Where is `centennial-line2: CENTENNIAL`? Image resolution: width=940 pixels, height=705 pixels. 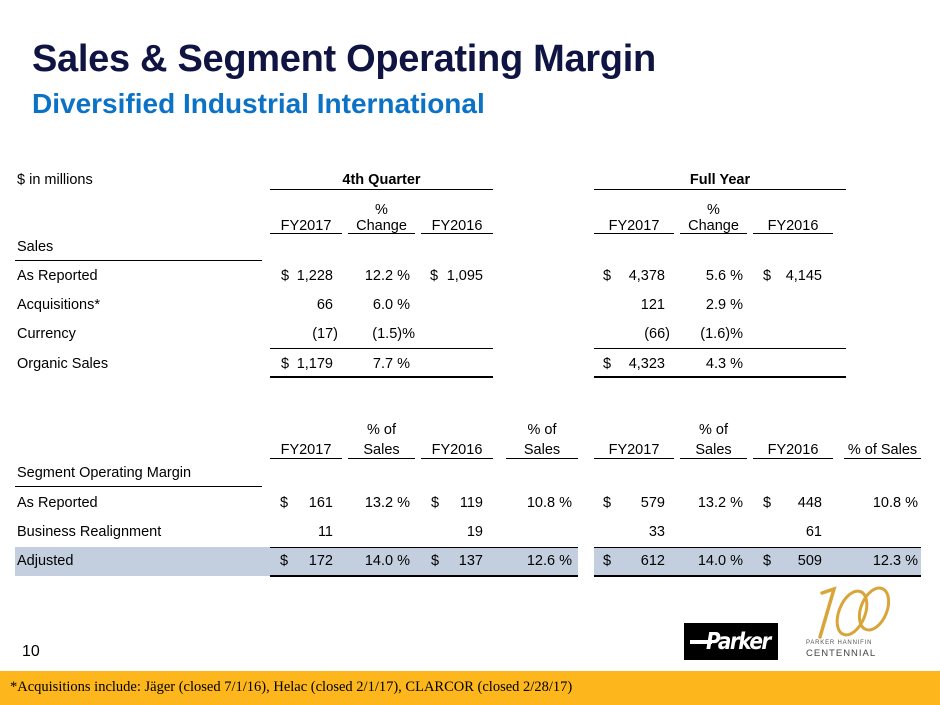 centennial-line2: CENTENNIAL is located at coordinates (841, 653).